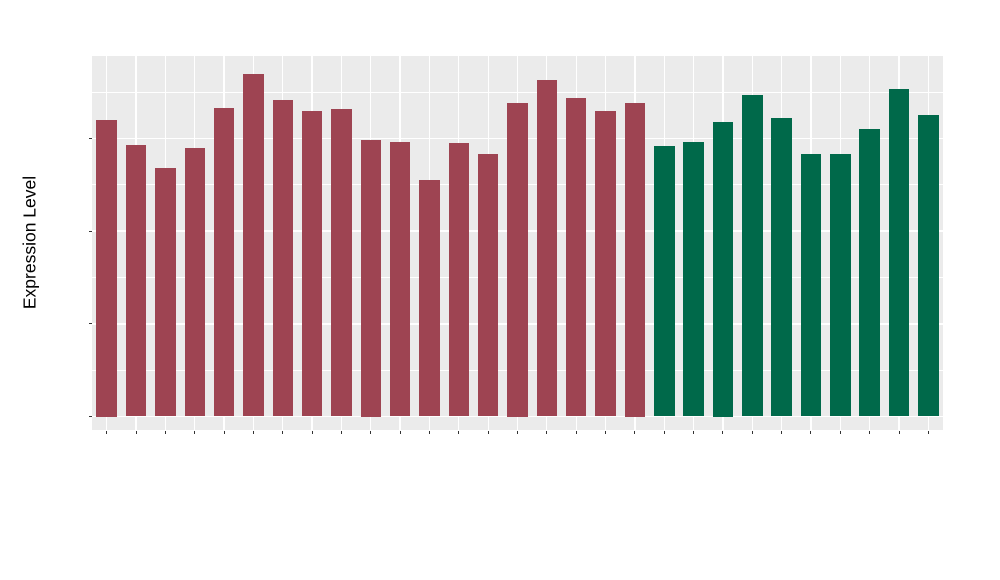 This screenshot has height=580, width=1000. I want to click on y-axis-title: Expression Level, so click(29, 242).